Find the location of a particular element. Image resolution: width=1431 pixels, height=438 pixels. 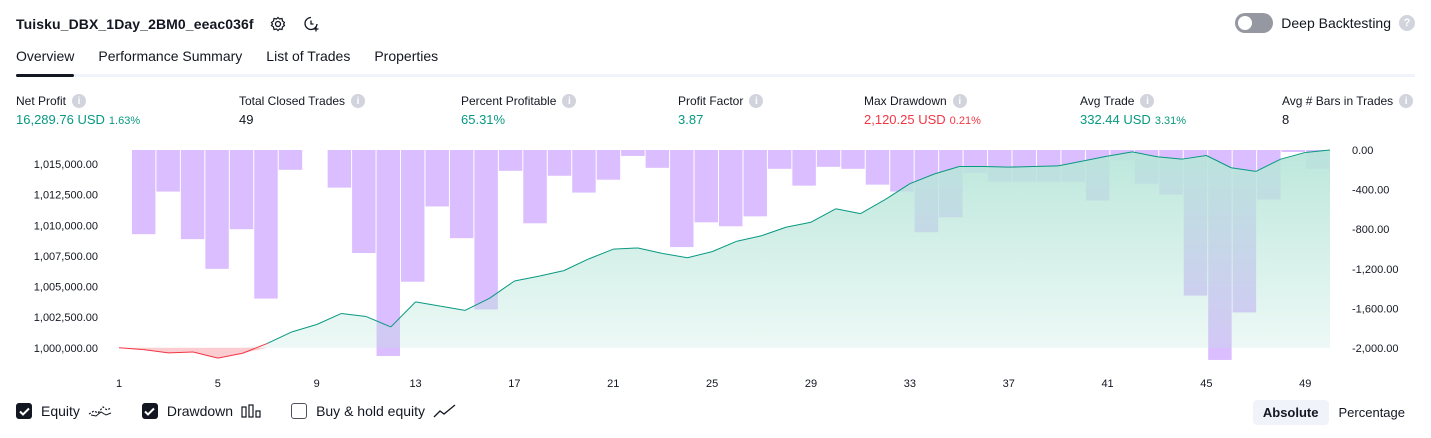

stat-net-profit: Net Profit i 16,289.76 USD 1.63% is located at coordinates (78, 110).